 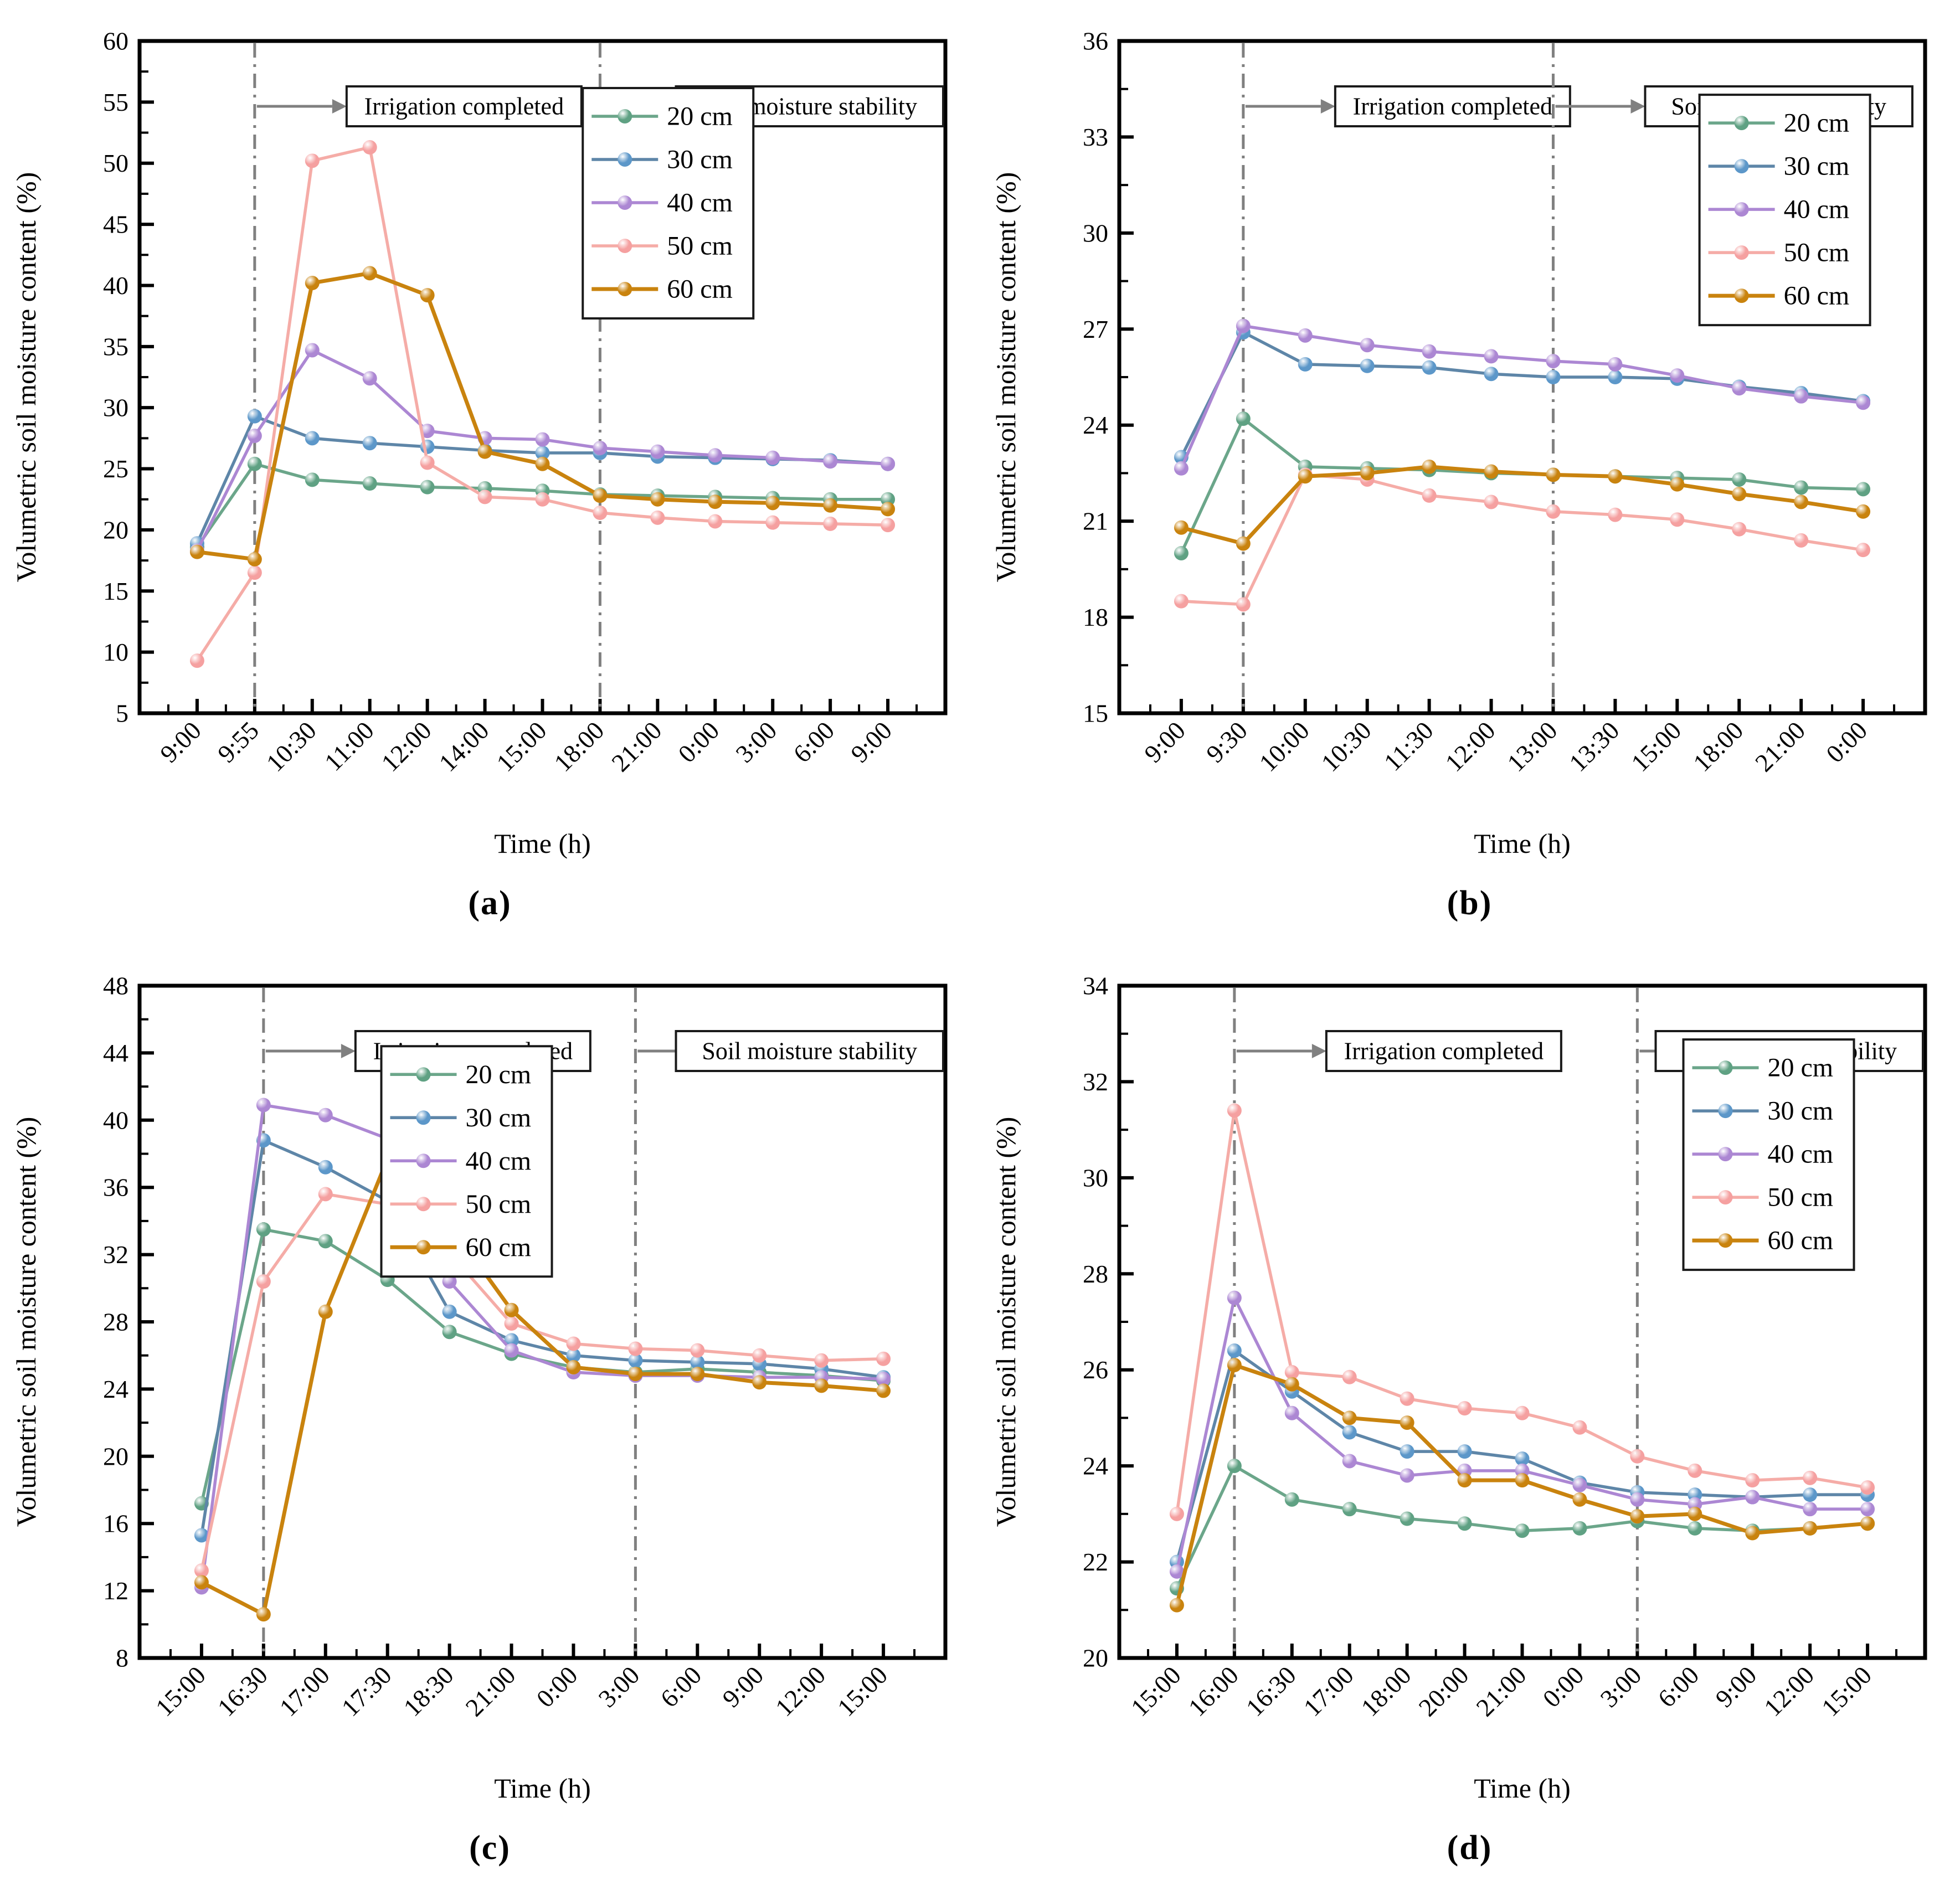 What do you see at coordinates (681, 1687) in the screenshot?
I see `x-tick-label: 6:00` at bounding box center [681, 1687].